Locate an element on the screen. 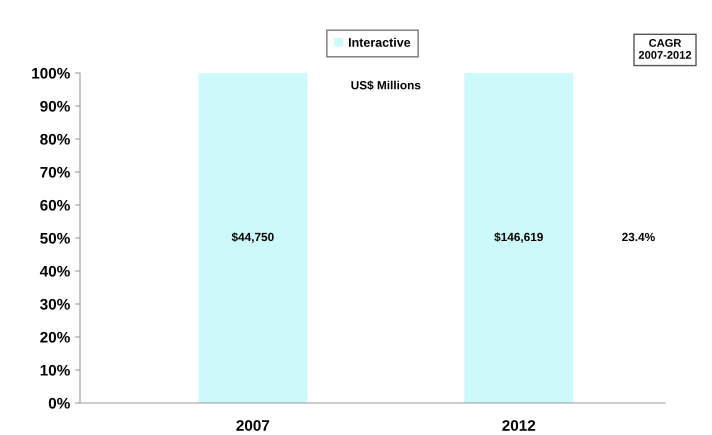 The width and height of the screenshot is (712, 435). legend-label: Interactive is located at coordinates (379, 42).